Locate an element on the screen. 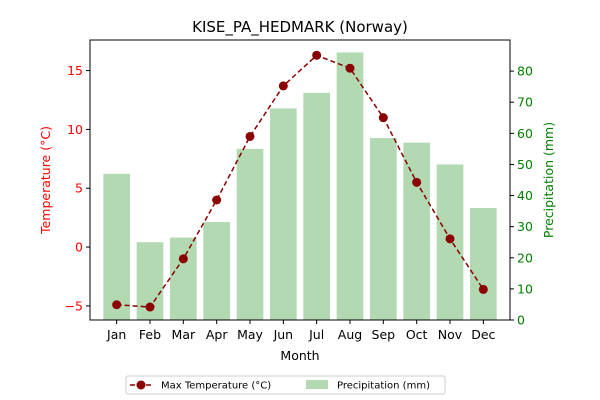  right-y-axis-label: Precipitation (mm) is located at coordinates (548, 180).